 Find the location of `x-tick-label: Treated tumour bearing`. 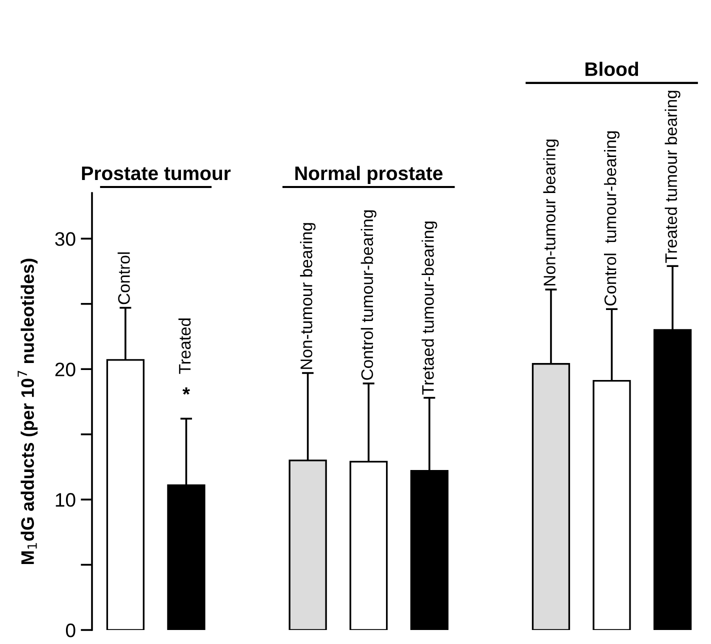

x-tick-label: Treated tumour bearing is located at coordinates (672, 176).